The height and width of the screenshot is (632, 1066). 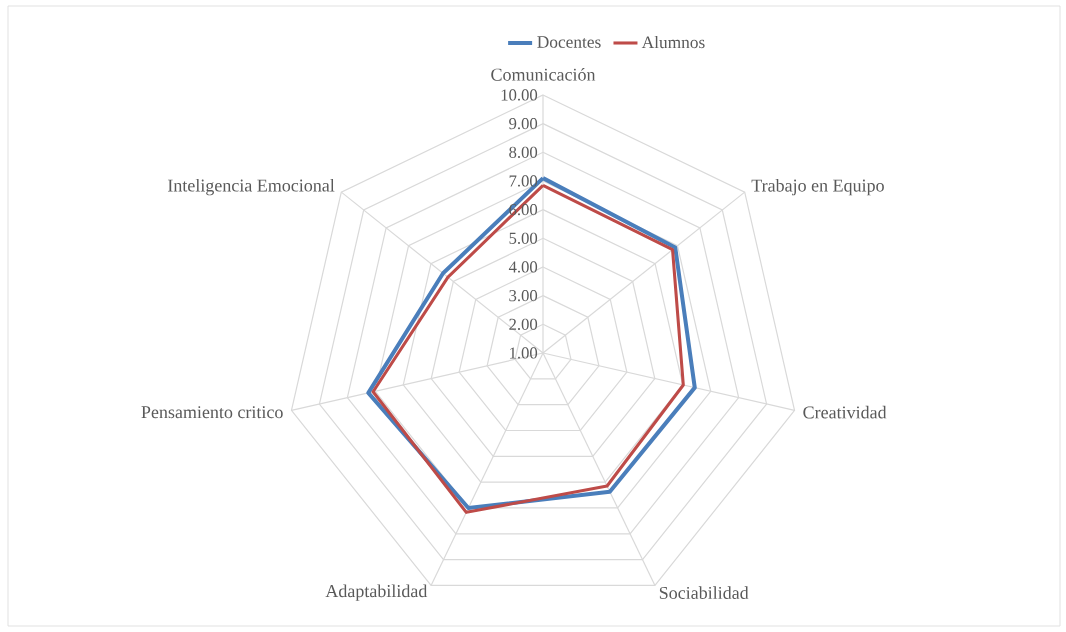 I want to click on spoke-label: Sociabilidad, so click(x=704, y=592).